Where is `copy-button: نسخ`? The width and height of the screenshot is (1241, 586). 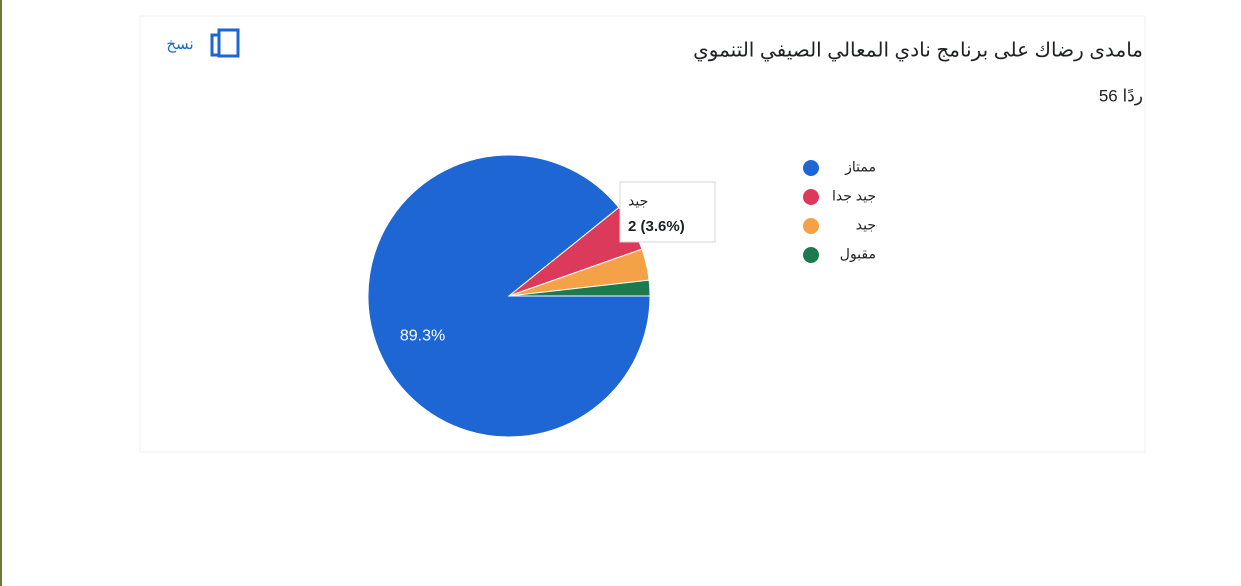
copy-button: نسخ is located at coordinates (203, 43).